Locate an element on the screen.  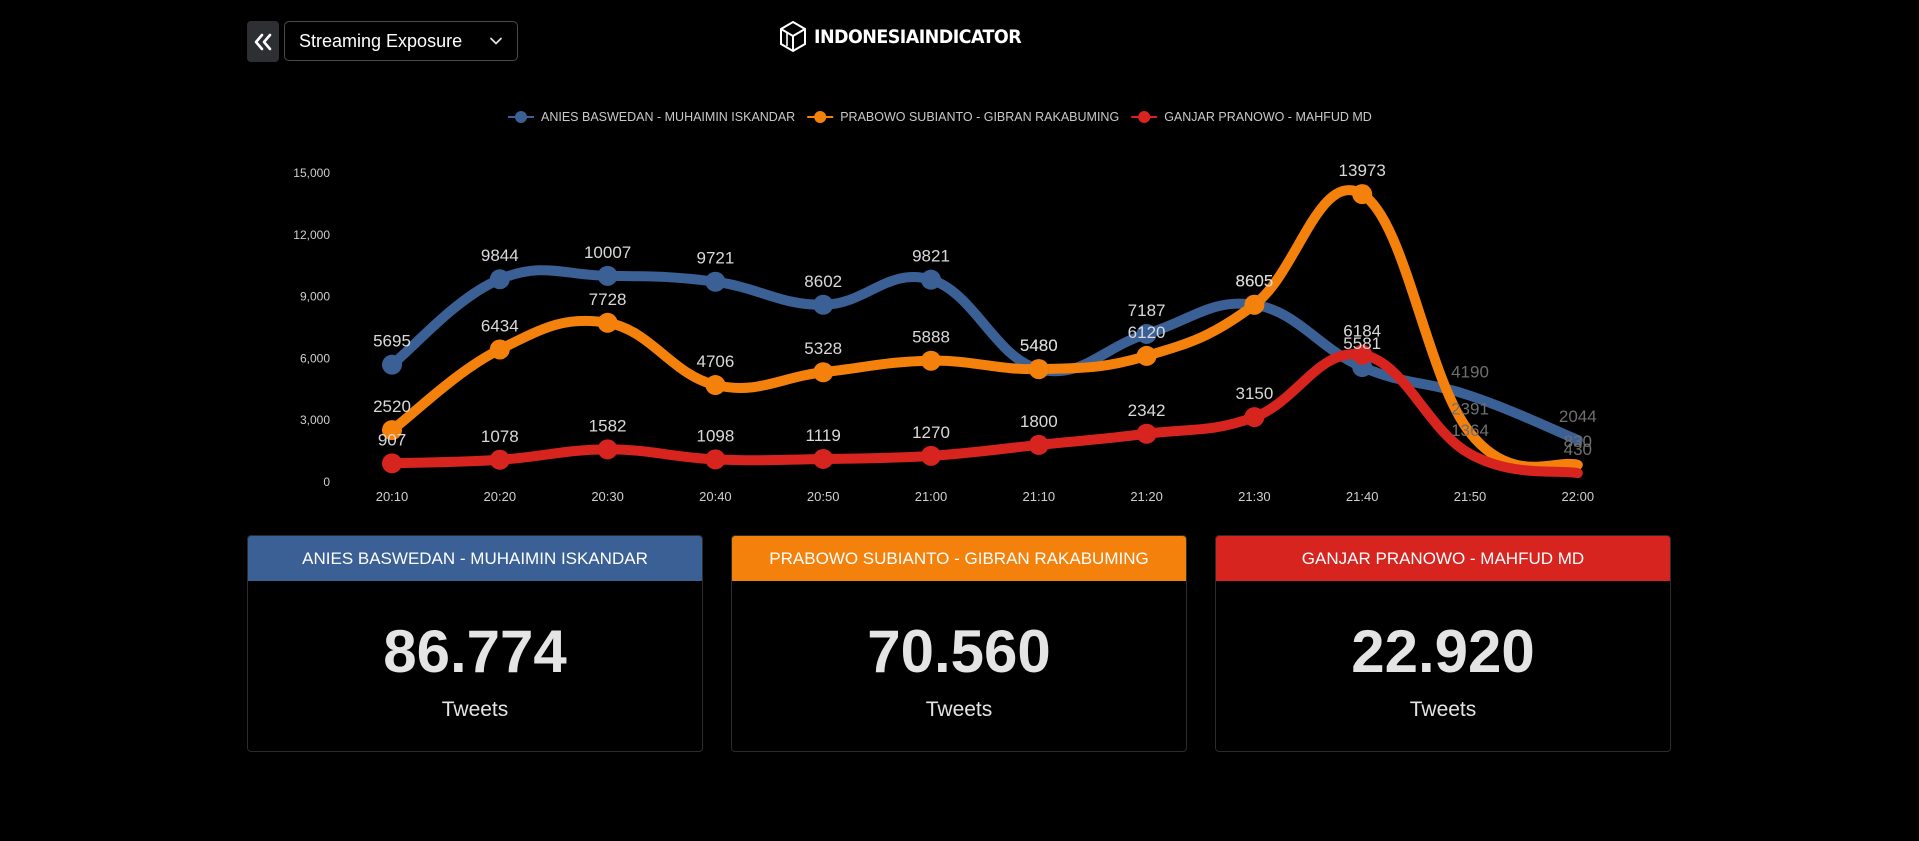
view-select-value: Streaming Exposure is located at coordinates (381, 40).